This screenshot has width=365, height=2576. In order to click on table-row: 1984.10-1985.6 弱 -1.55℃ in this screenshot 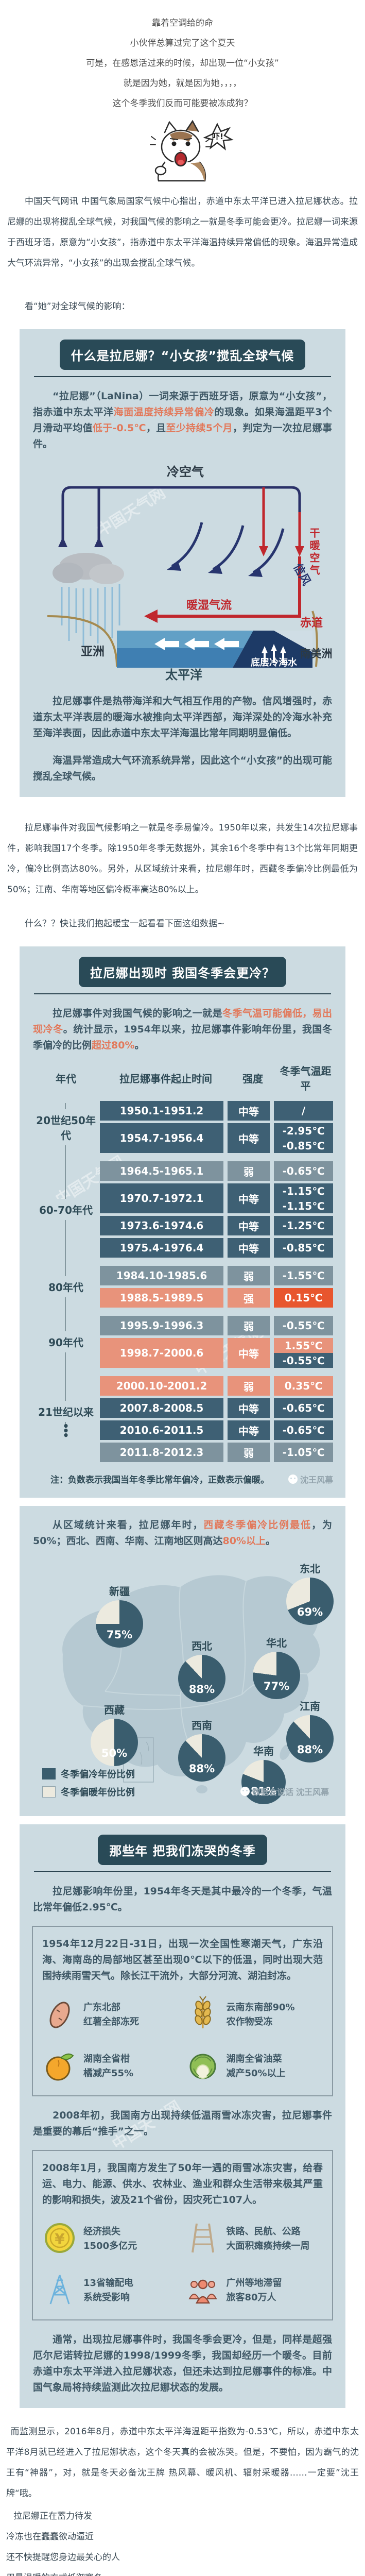, I will do `click(216, 1275)`.